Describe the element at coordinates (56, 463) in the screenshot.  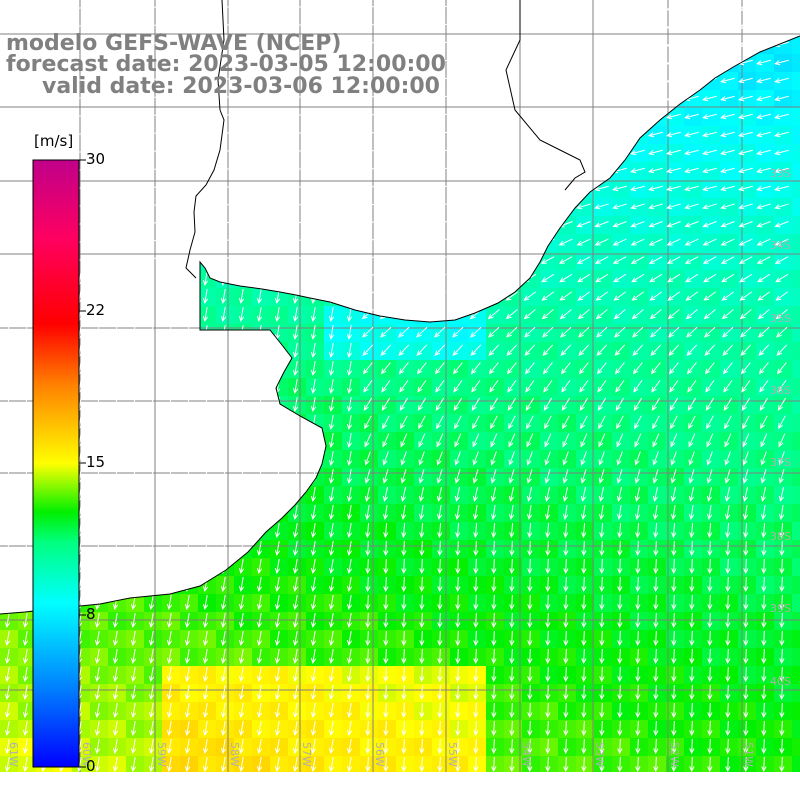
I see `colorbar` at that location.